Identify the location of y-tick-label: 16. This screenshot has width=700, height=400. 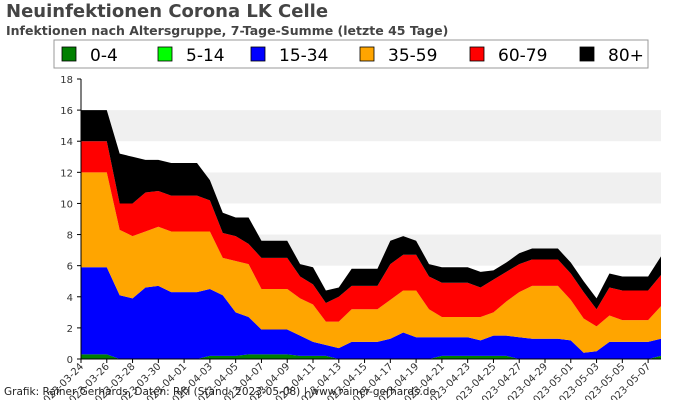
(66, 111).